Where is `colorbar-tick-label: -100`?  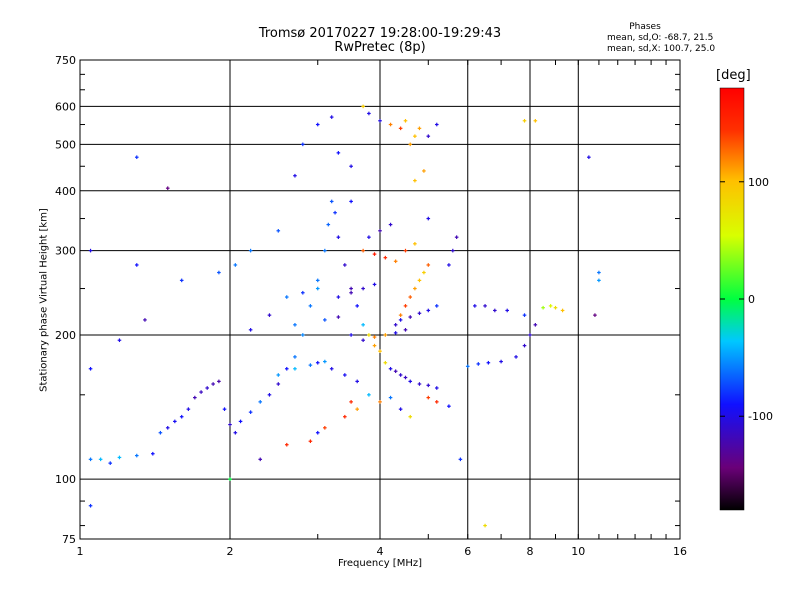 colorbar-tick-label: -100 is located at coordinates (760, 416).